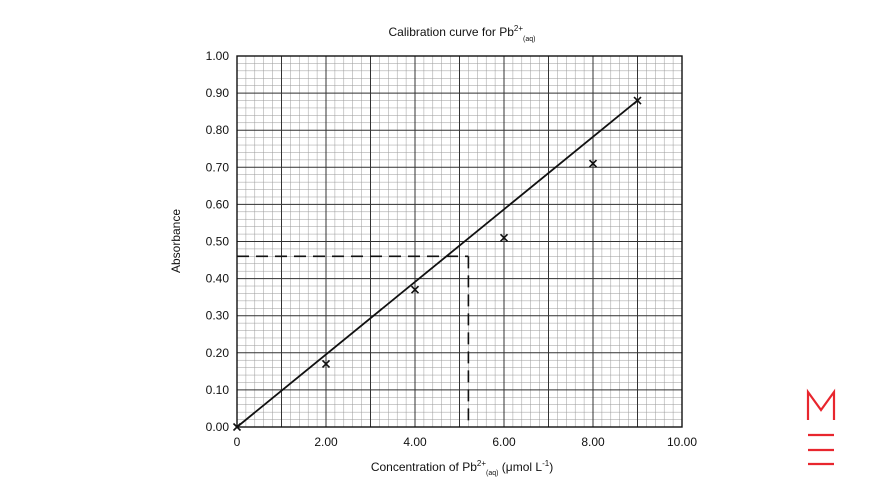 This screenshot has height=500, width=870. What do you see at coordinates (452, 32) in the screenshot?
I see `chart-title-main: Calibration curve for Pb` at bounding box center [452, 32].